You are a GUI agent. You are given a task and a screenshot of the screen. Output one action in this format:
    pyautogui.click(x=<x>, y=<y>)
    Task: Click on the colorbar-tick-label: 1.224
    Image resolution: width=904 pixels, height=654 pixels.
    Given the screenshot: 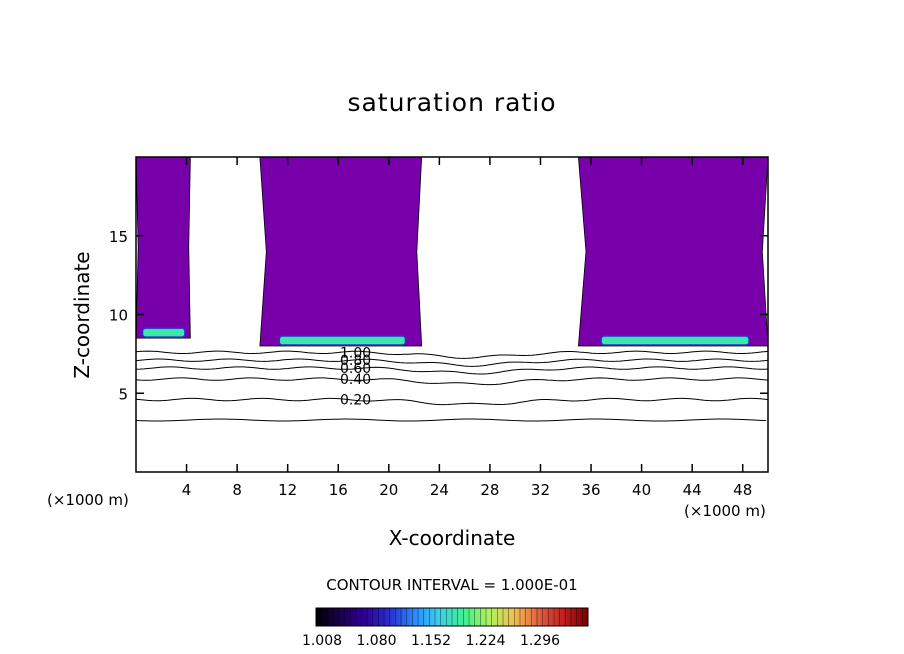 What is the action you would take?
    pyautogui.click(x=485, y=641)
    